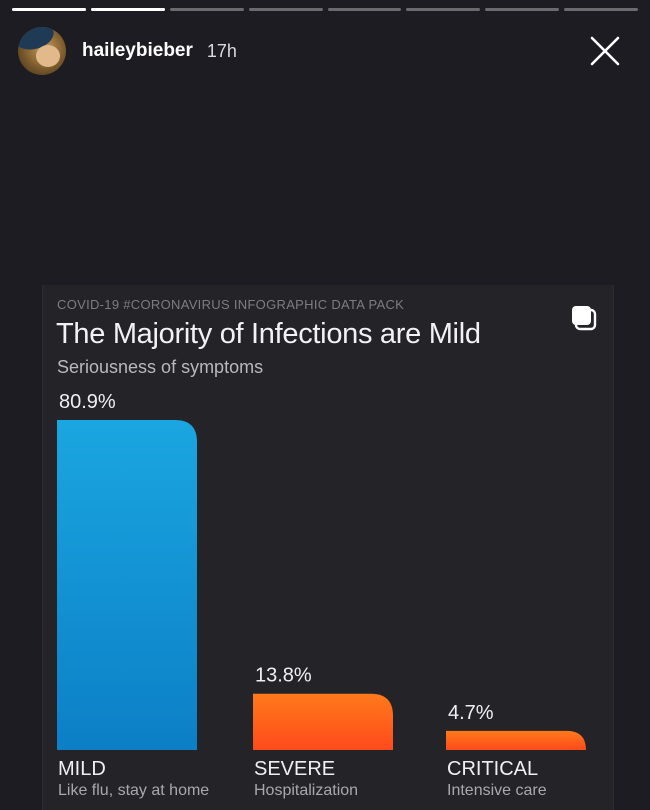 This screenshot has width=650, height=810. Describe the element at coordinates (516, 740) in the screenshot. I see `bar-critical` at that location.